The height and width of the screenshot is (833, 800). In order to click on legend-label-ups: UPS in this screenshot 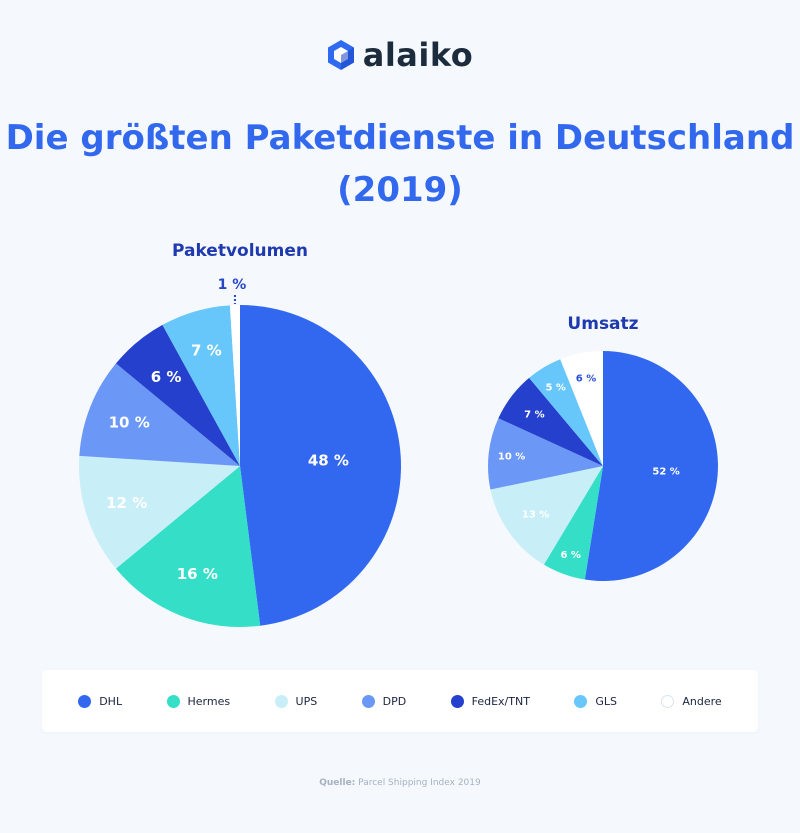, I will do `click(306, 701)`.